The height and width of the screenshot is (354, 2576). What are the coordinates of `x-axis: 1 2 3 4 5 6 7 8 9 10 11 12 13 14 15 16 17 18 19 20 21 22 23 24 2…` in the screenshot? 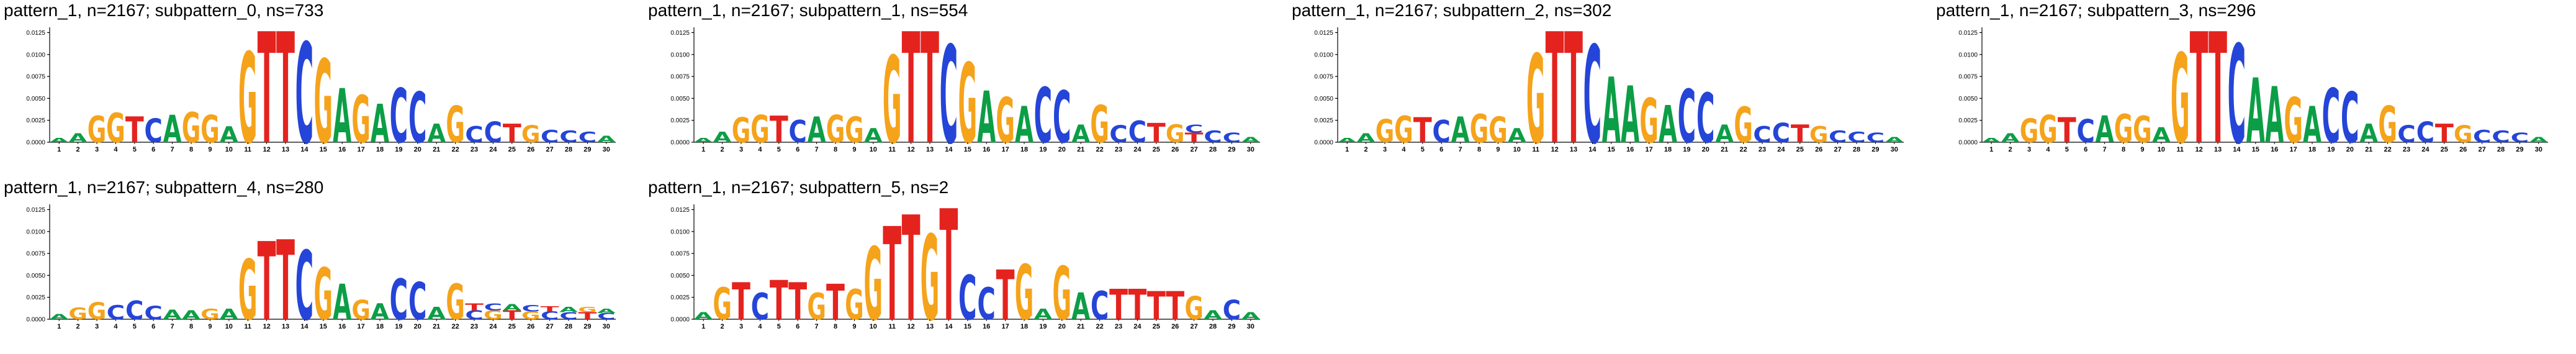 It's located at (1621, 147).